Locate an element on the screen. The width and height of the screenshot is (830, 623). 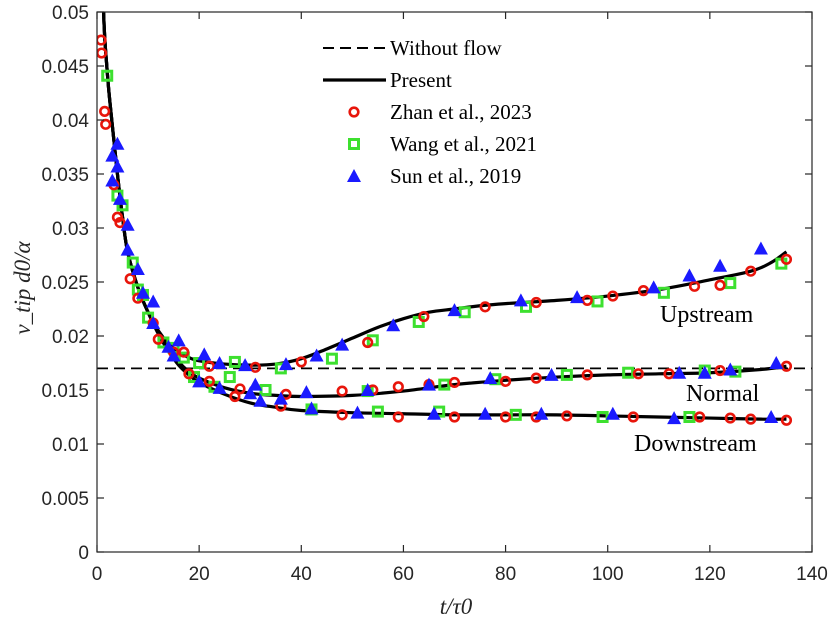
legend-zhan-label: Zhan et al., 2023 is located at coordinates (461, 112).